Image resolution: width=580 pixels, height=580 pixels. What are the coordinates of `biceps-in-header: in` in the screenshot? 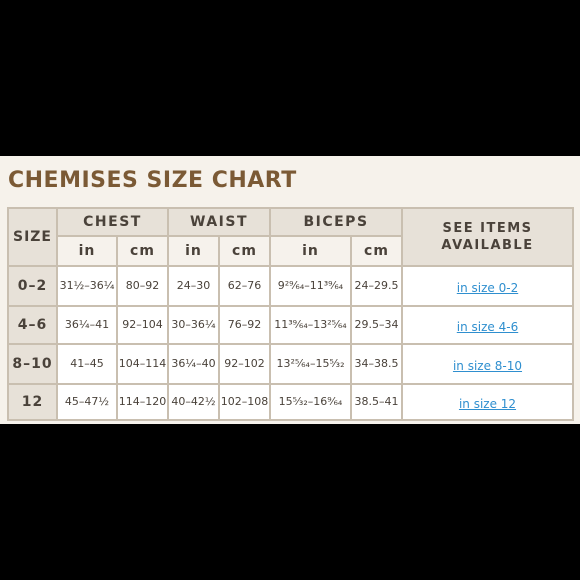 It's located at (310, 251).